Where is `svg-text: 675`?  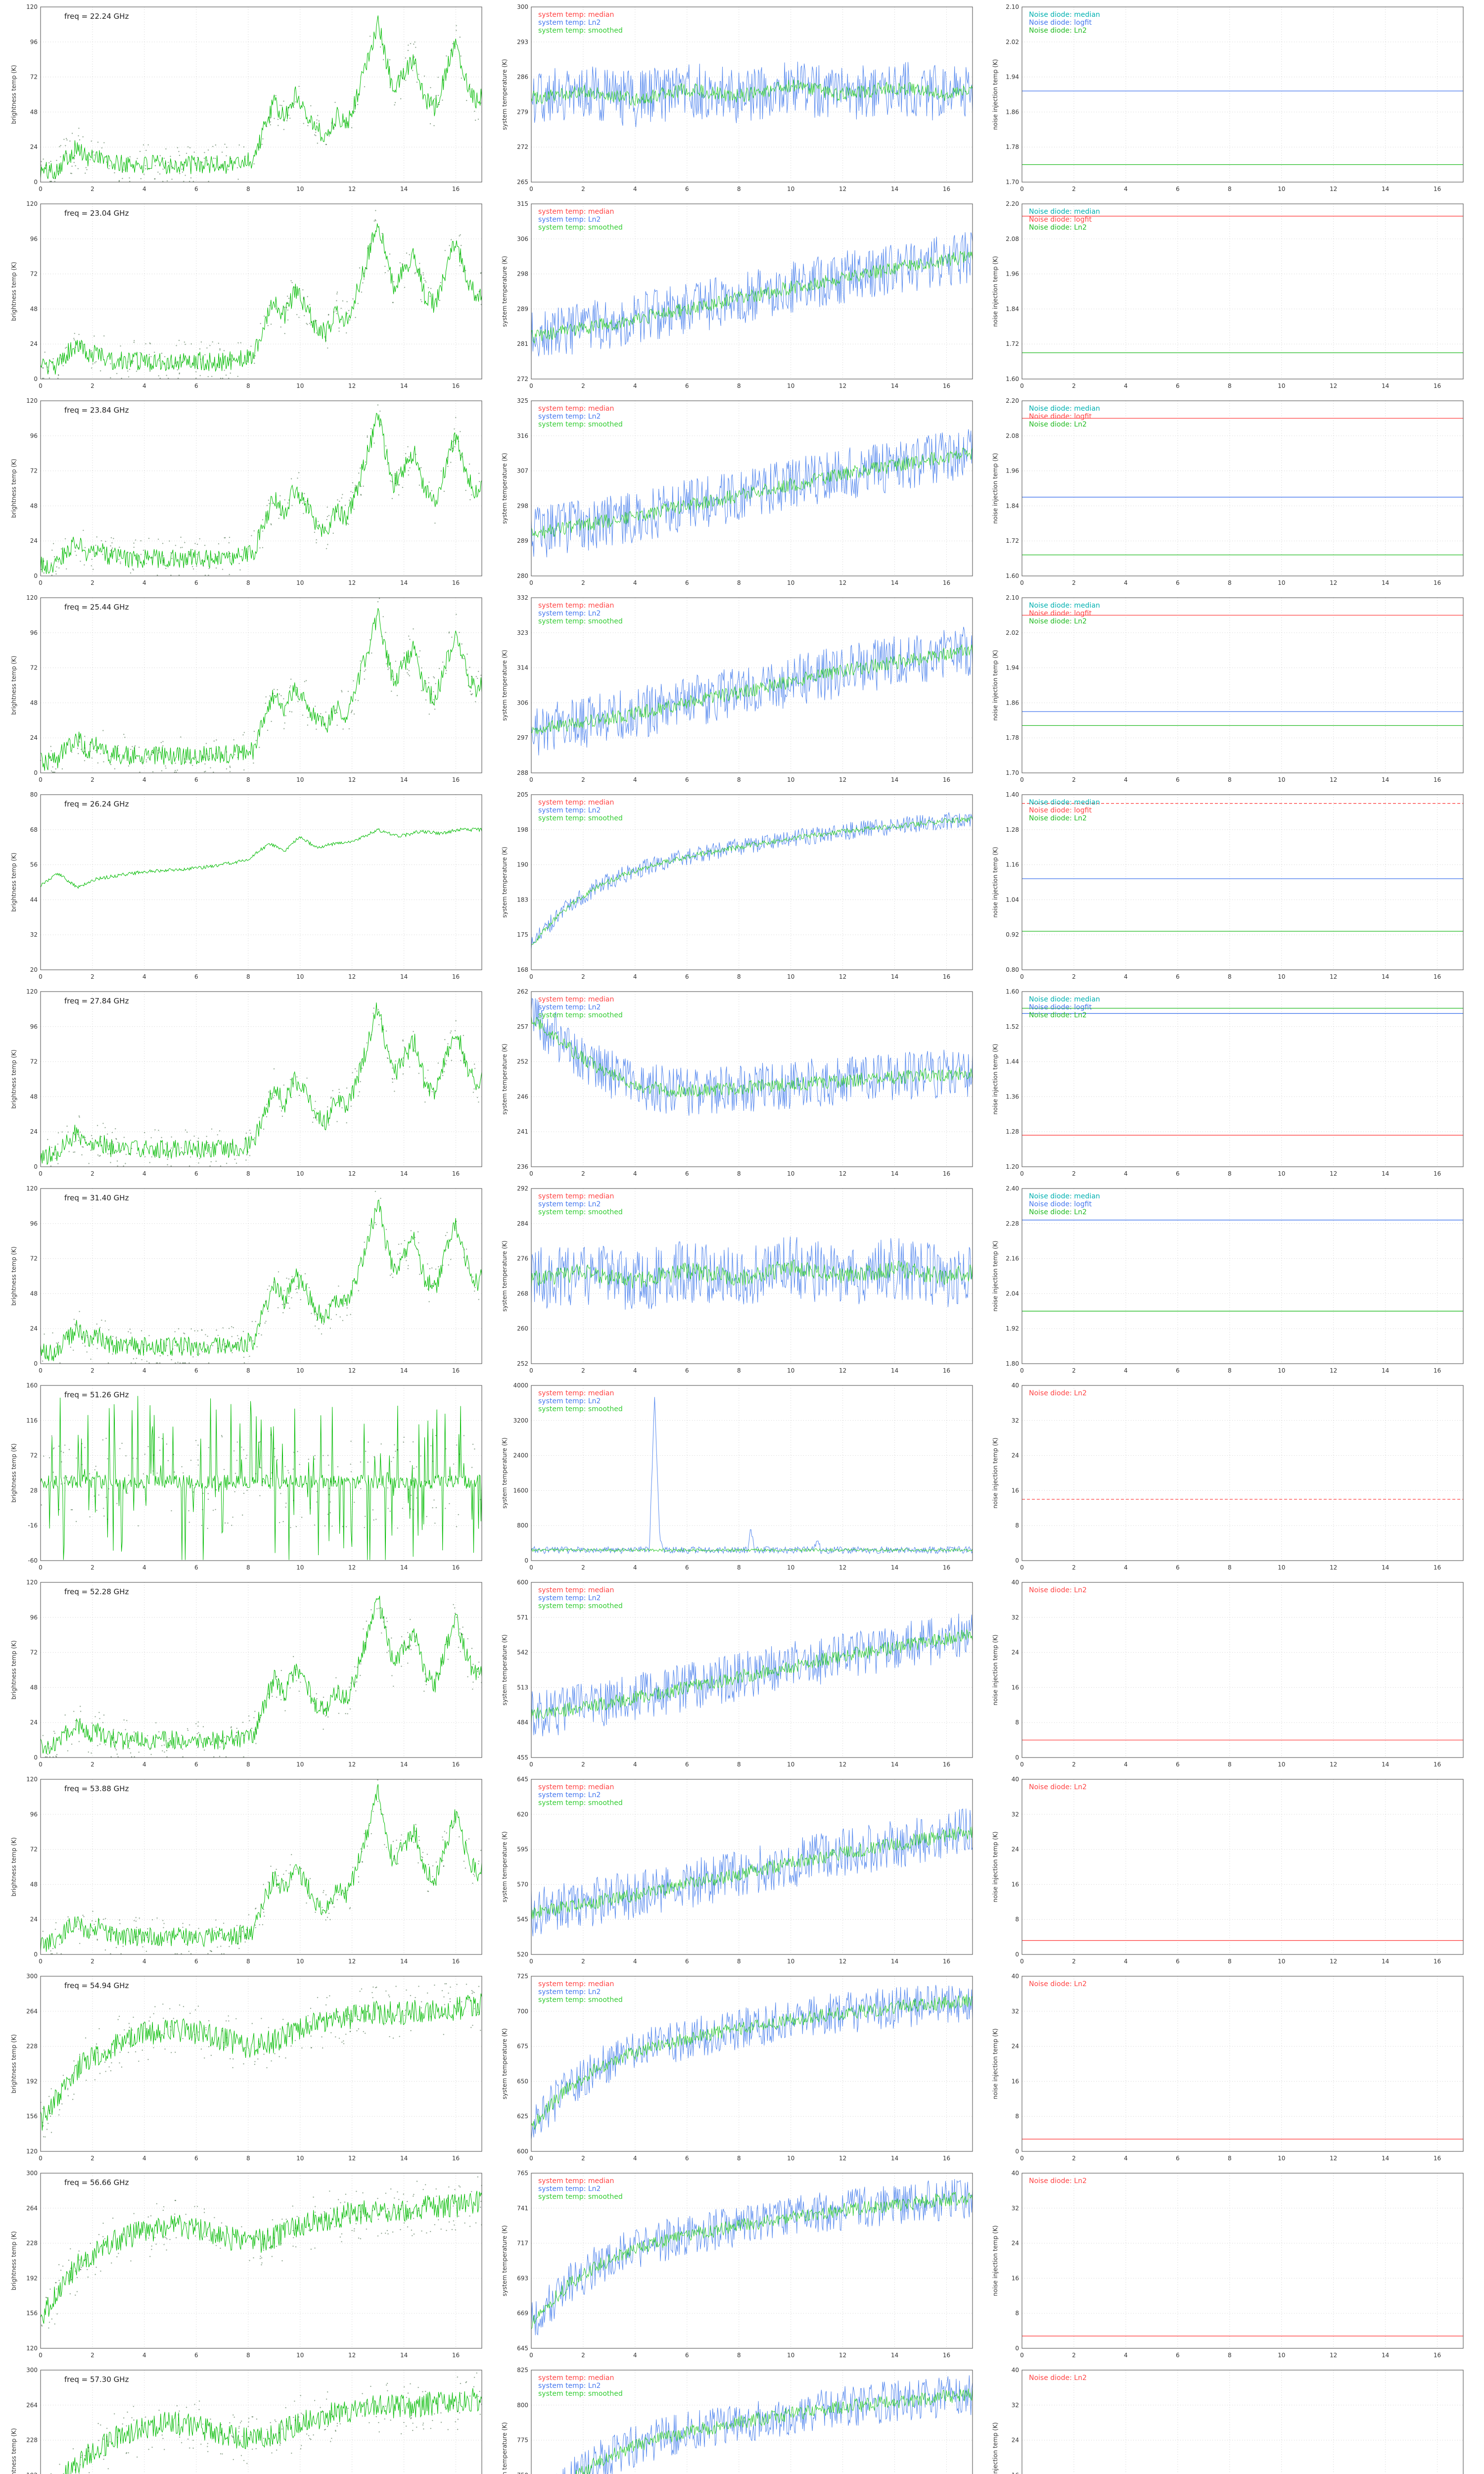 svg-text: 675 is located at coordinates (522, 2047).